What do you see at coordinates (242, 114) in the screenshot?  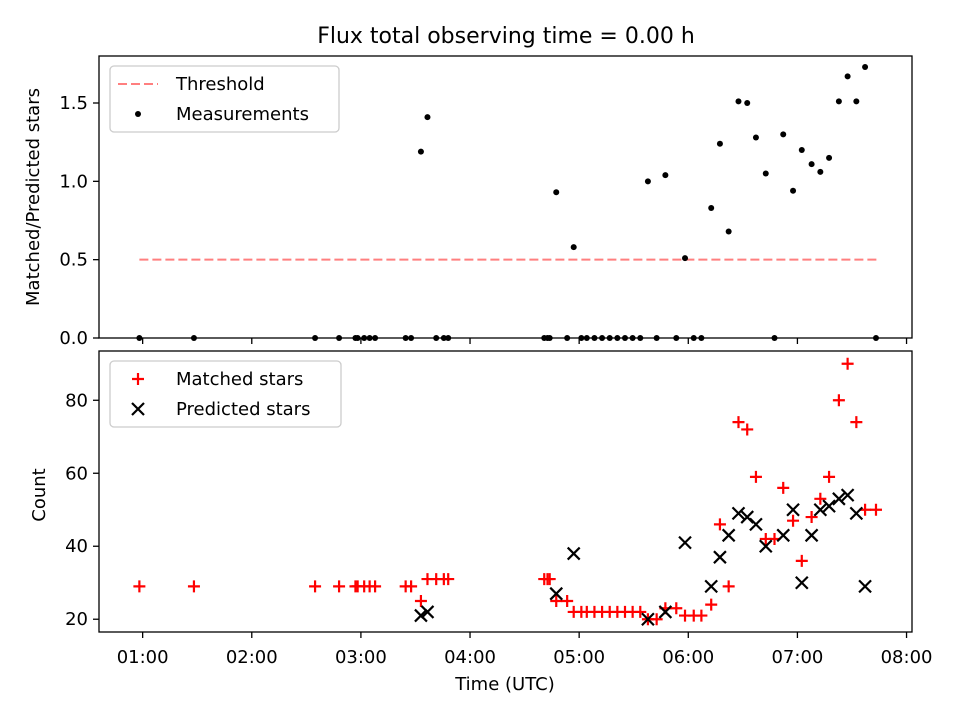 I see `legend-label: Measurements` at bounding box center [242, 114].